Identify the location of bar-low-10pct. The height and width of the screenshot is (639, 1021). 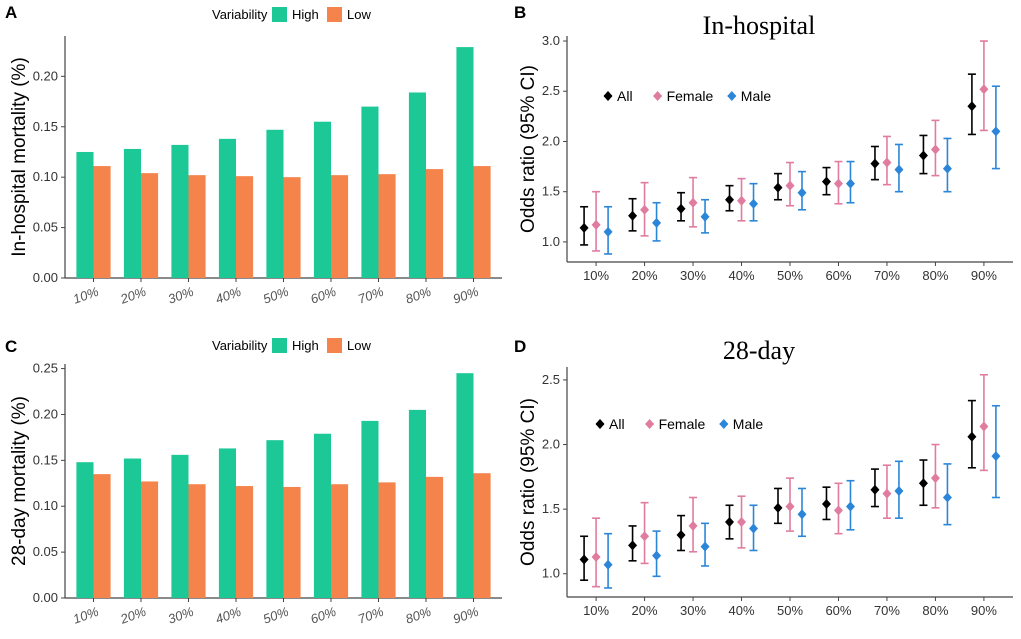
(102, 536).